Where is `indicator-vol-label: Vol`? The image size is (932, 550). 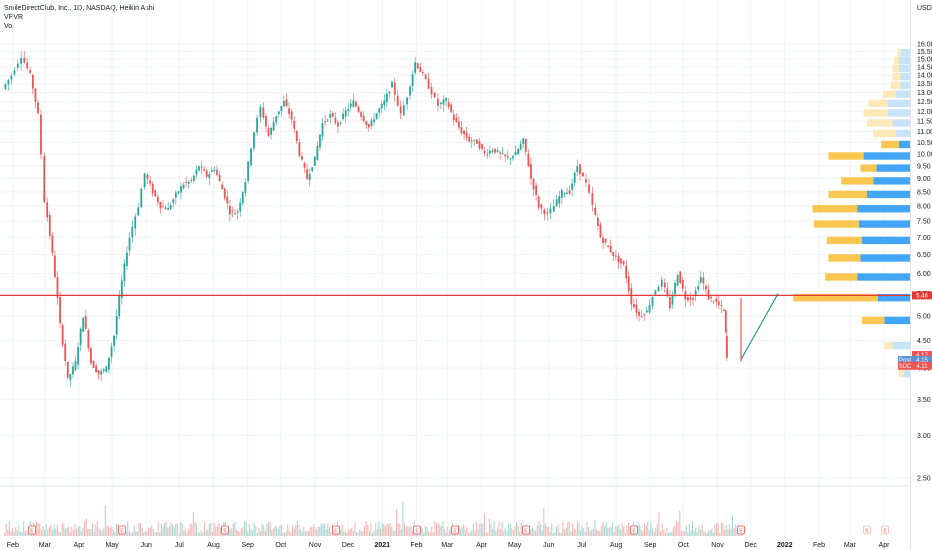 indicator-vol-label: Vol is located at coordinates (9, 26).